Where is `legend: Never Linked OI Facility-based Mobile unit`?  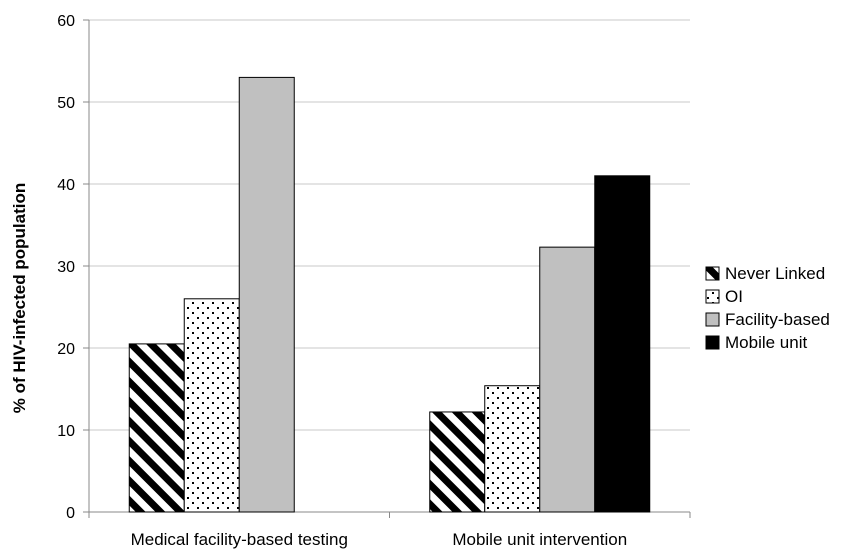
legend: Never Linked OI Facility-based Mobile unit is located at coordinates (767, 308).